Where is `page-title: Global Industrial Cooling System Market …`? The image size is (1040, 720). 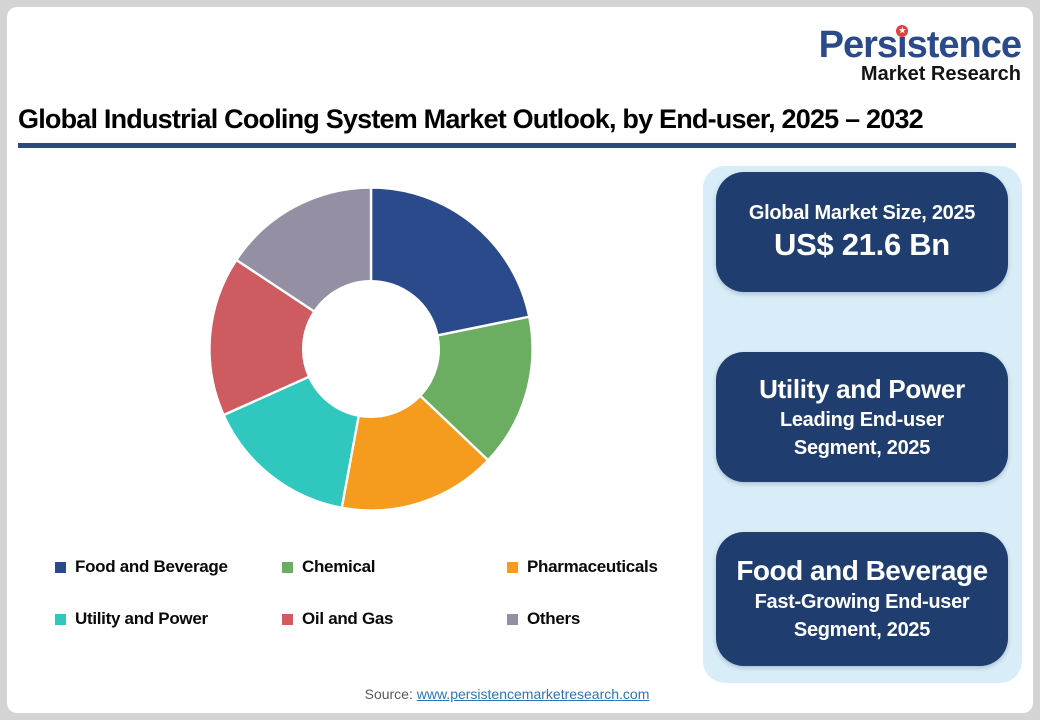
page-title: Global Industrial Cooling System Market … is located at coordinates (471, 119).